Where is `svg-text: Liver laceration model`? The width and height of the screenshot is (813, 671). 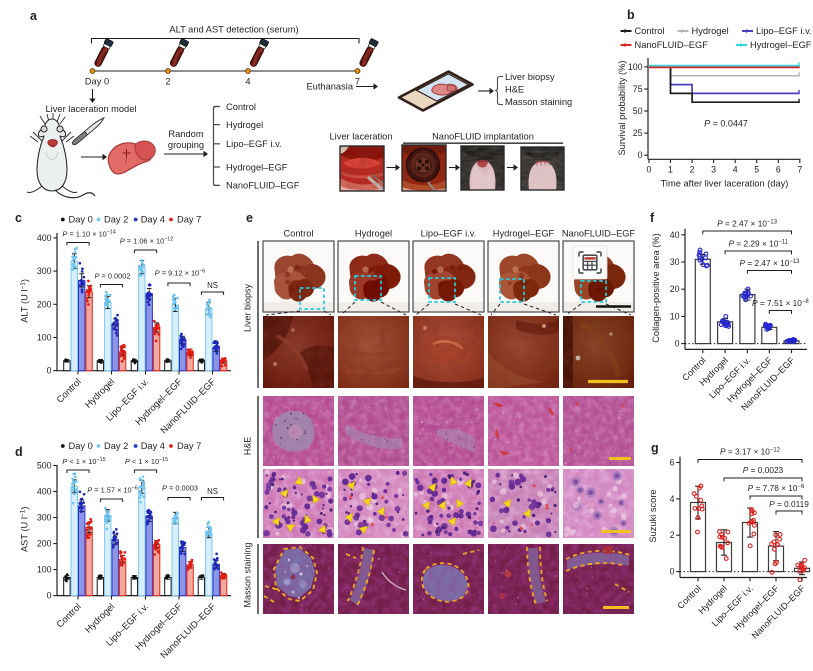 svg-text: Liver laceration model is located at coordinates (91, 109).